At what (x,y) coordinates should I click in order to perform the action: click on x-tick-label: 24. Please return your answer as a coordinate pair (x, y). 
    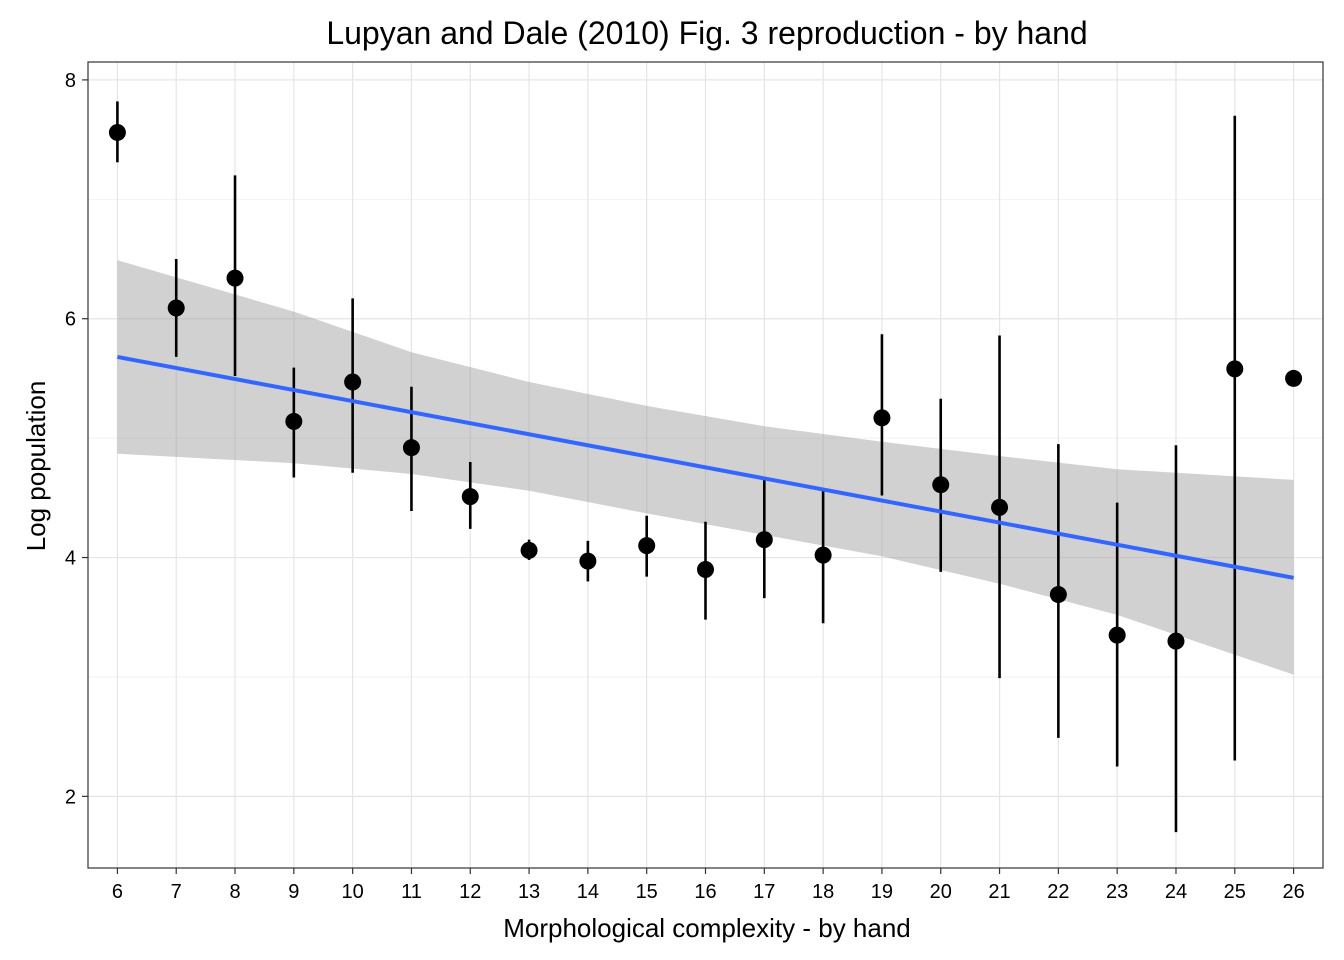
    Looking at the image, I should click on (1176, 892).